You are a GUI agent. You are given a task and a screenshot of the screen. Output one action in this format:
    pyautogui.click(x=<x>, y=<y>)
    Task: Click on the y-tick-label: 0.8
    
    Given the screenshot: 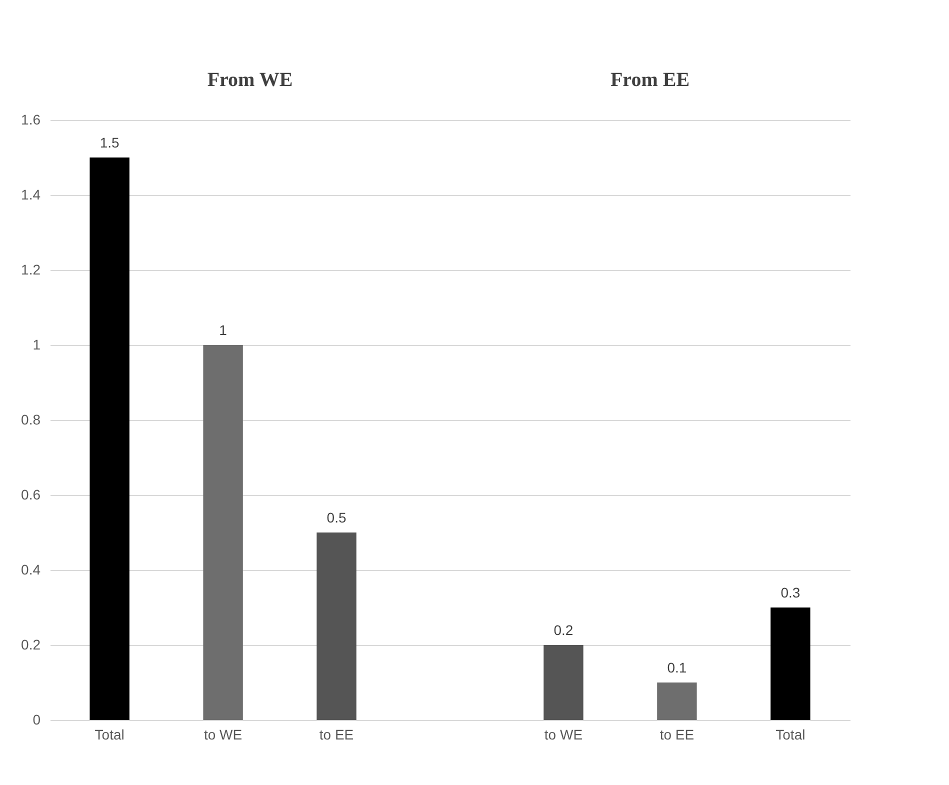 What is the action you would take?
    pyautogui.click(x=31, y=420)
    